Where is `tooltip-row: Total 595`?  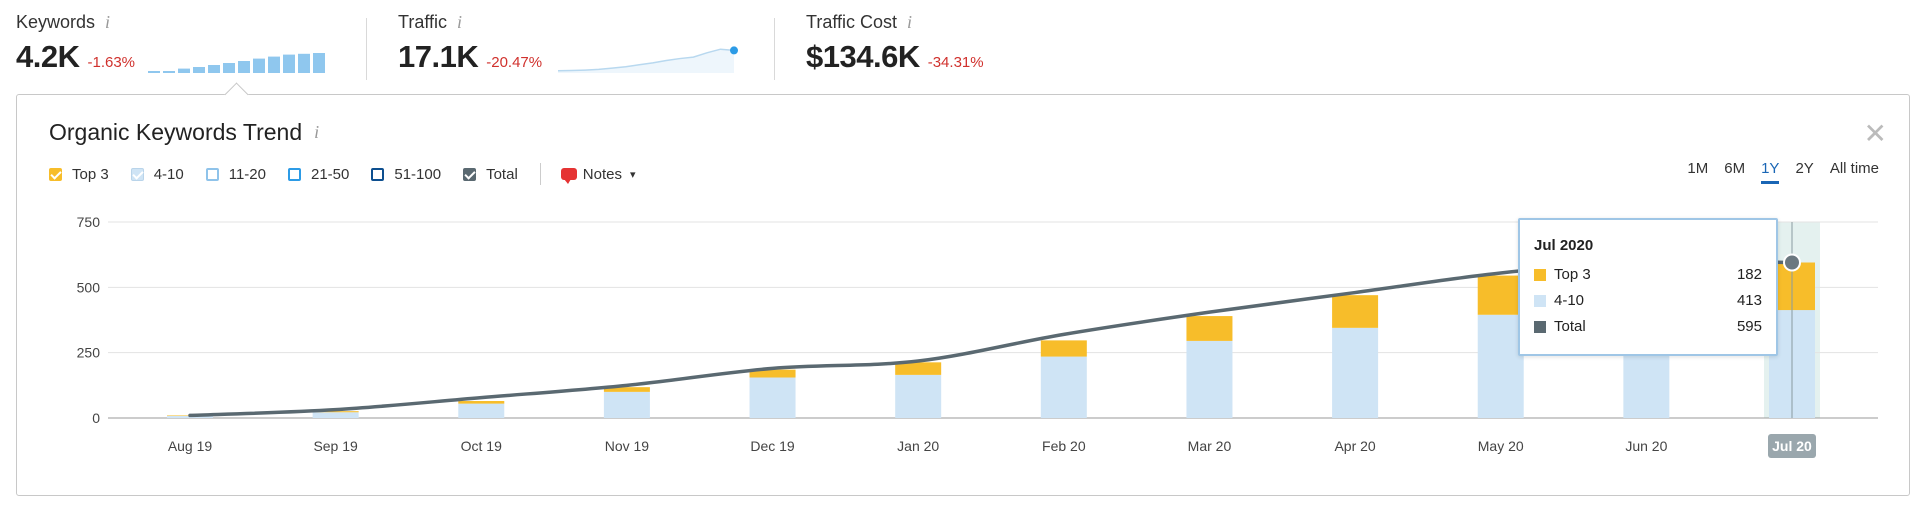 tooltip-row: Total 595 is located at coordinates (1648, 326).